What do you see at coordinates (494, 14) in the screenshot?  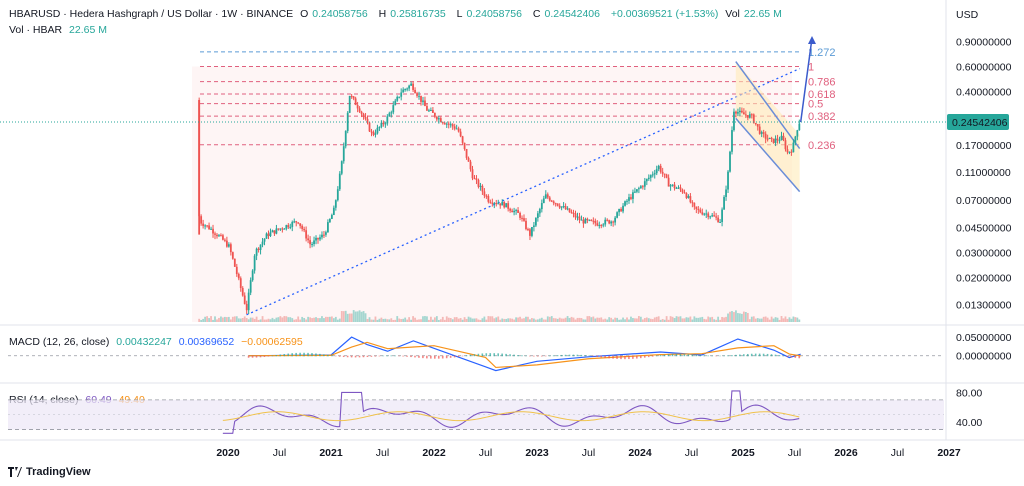 I see `low-value: 0.24058756` at bounding box center [494, 14].